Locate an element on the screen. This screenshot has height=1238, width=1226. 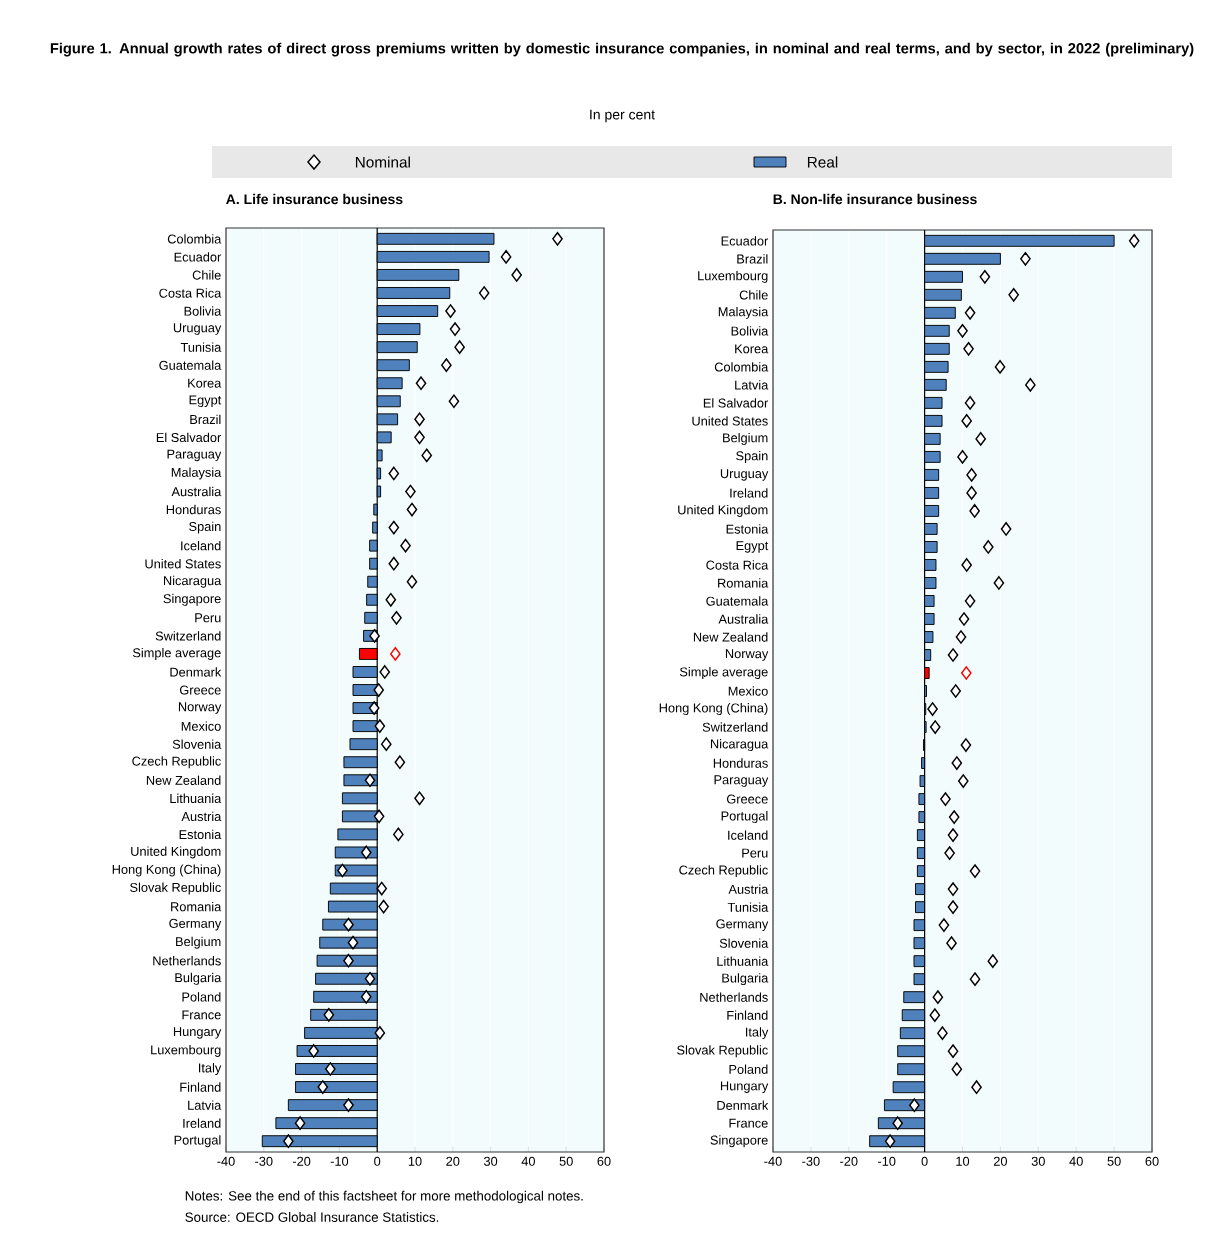
x-tick-label: 30 is located at coordinates (490, 1161).